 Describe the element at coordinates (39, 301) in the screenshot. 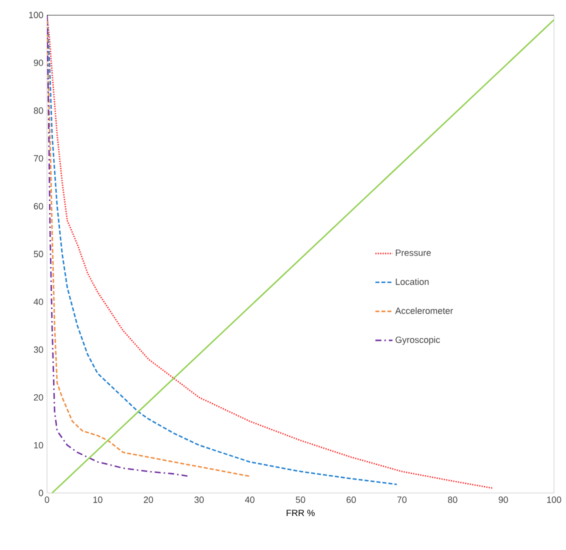

I see `y-tick-label: 40` at that location.